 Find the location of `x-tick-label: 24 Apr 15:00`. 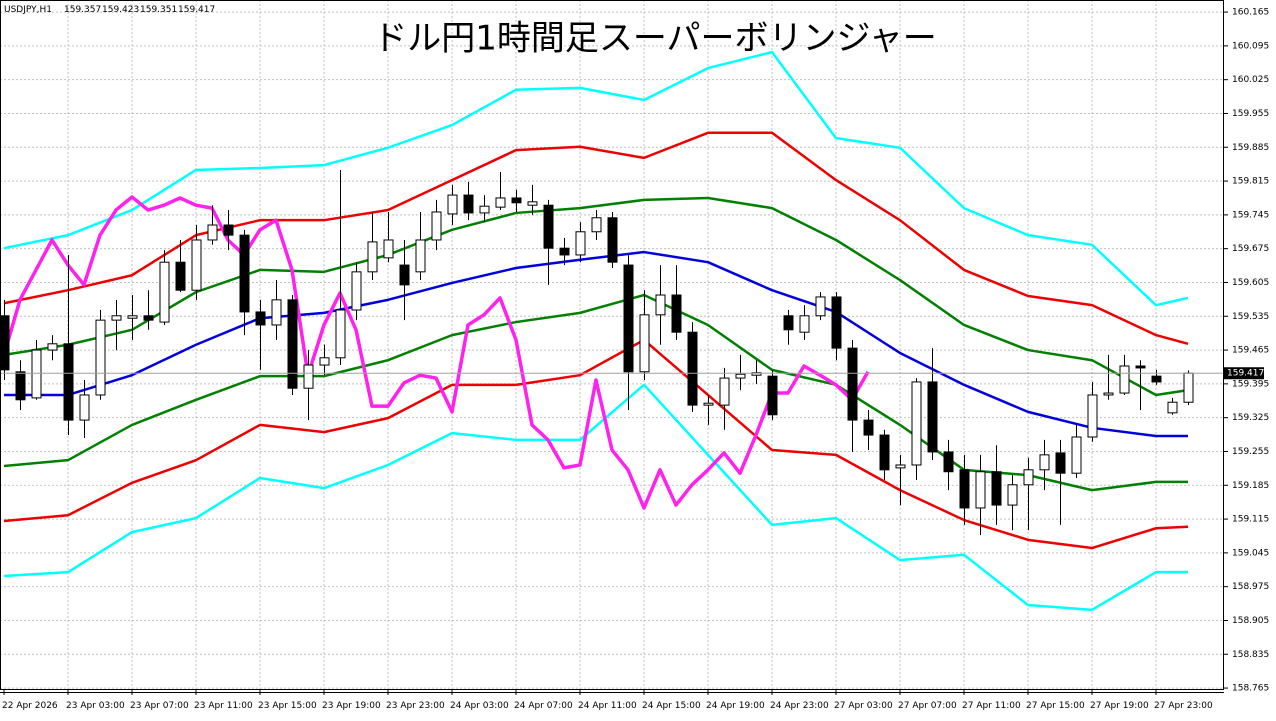

x-tick-label: 24 Apr 15:00 is located at coordinates (671, 706).